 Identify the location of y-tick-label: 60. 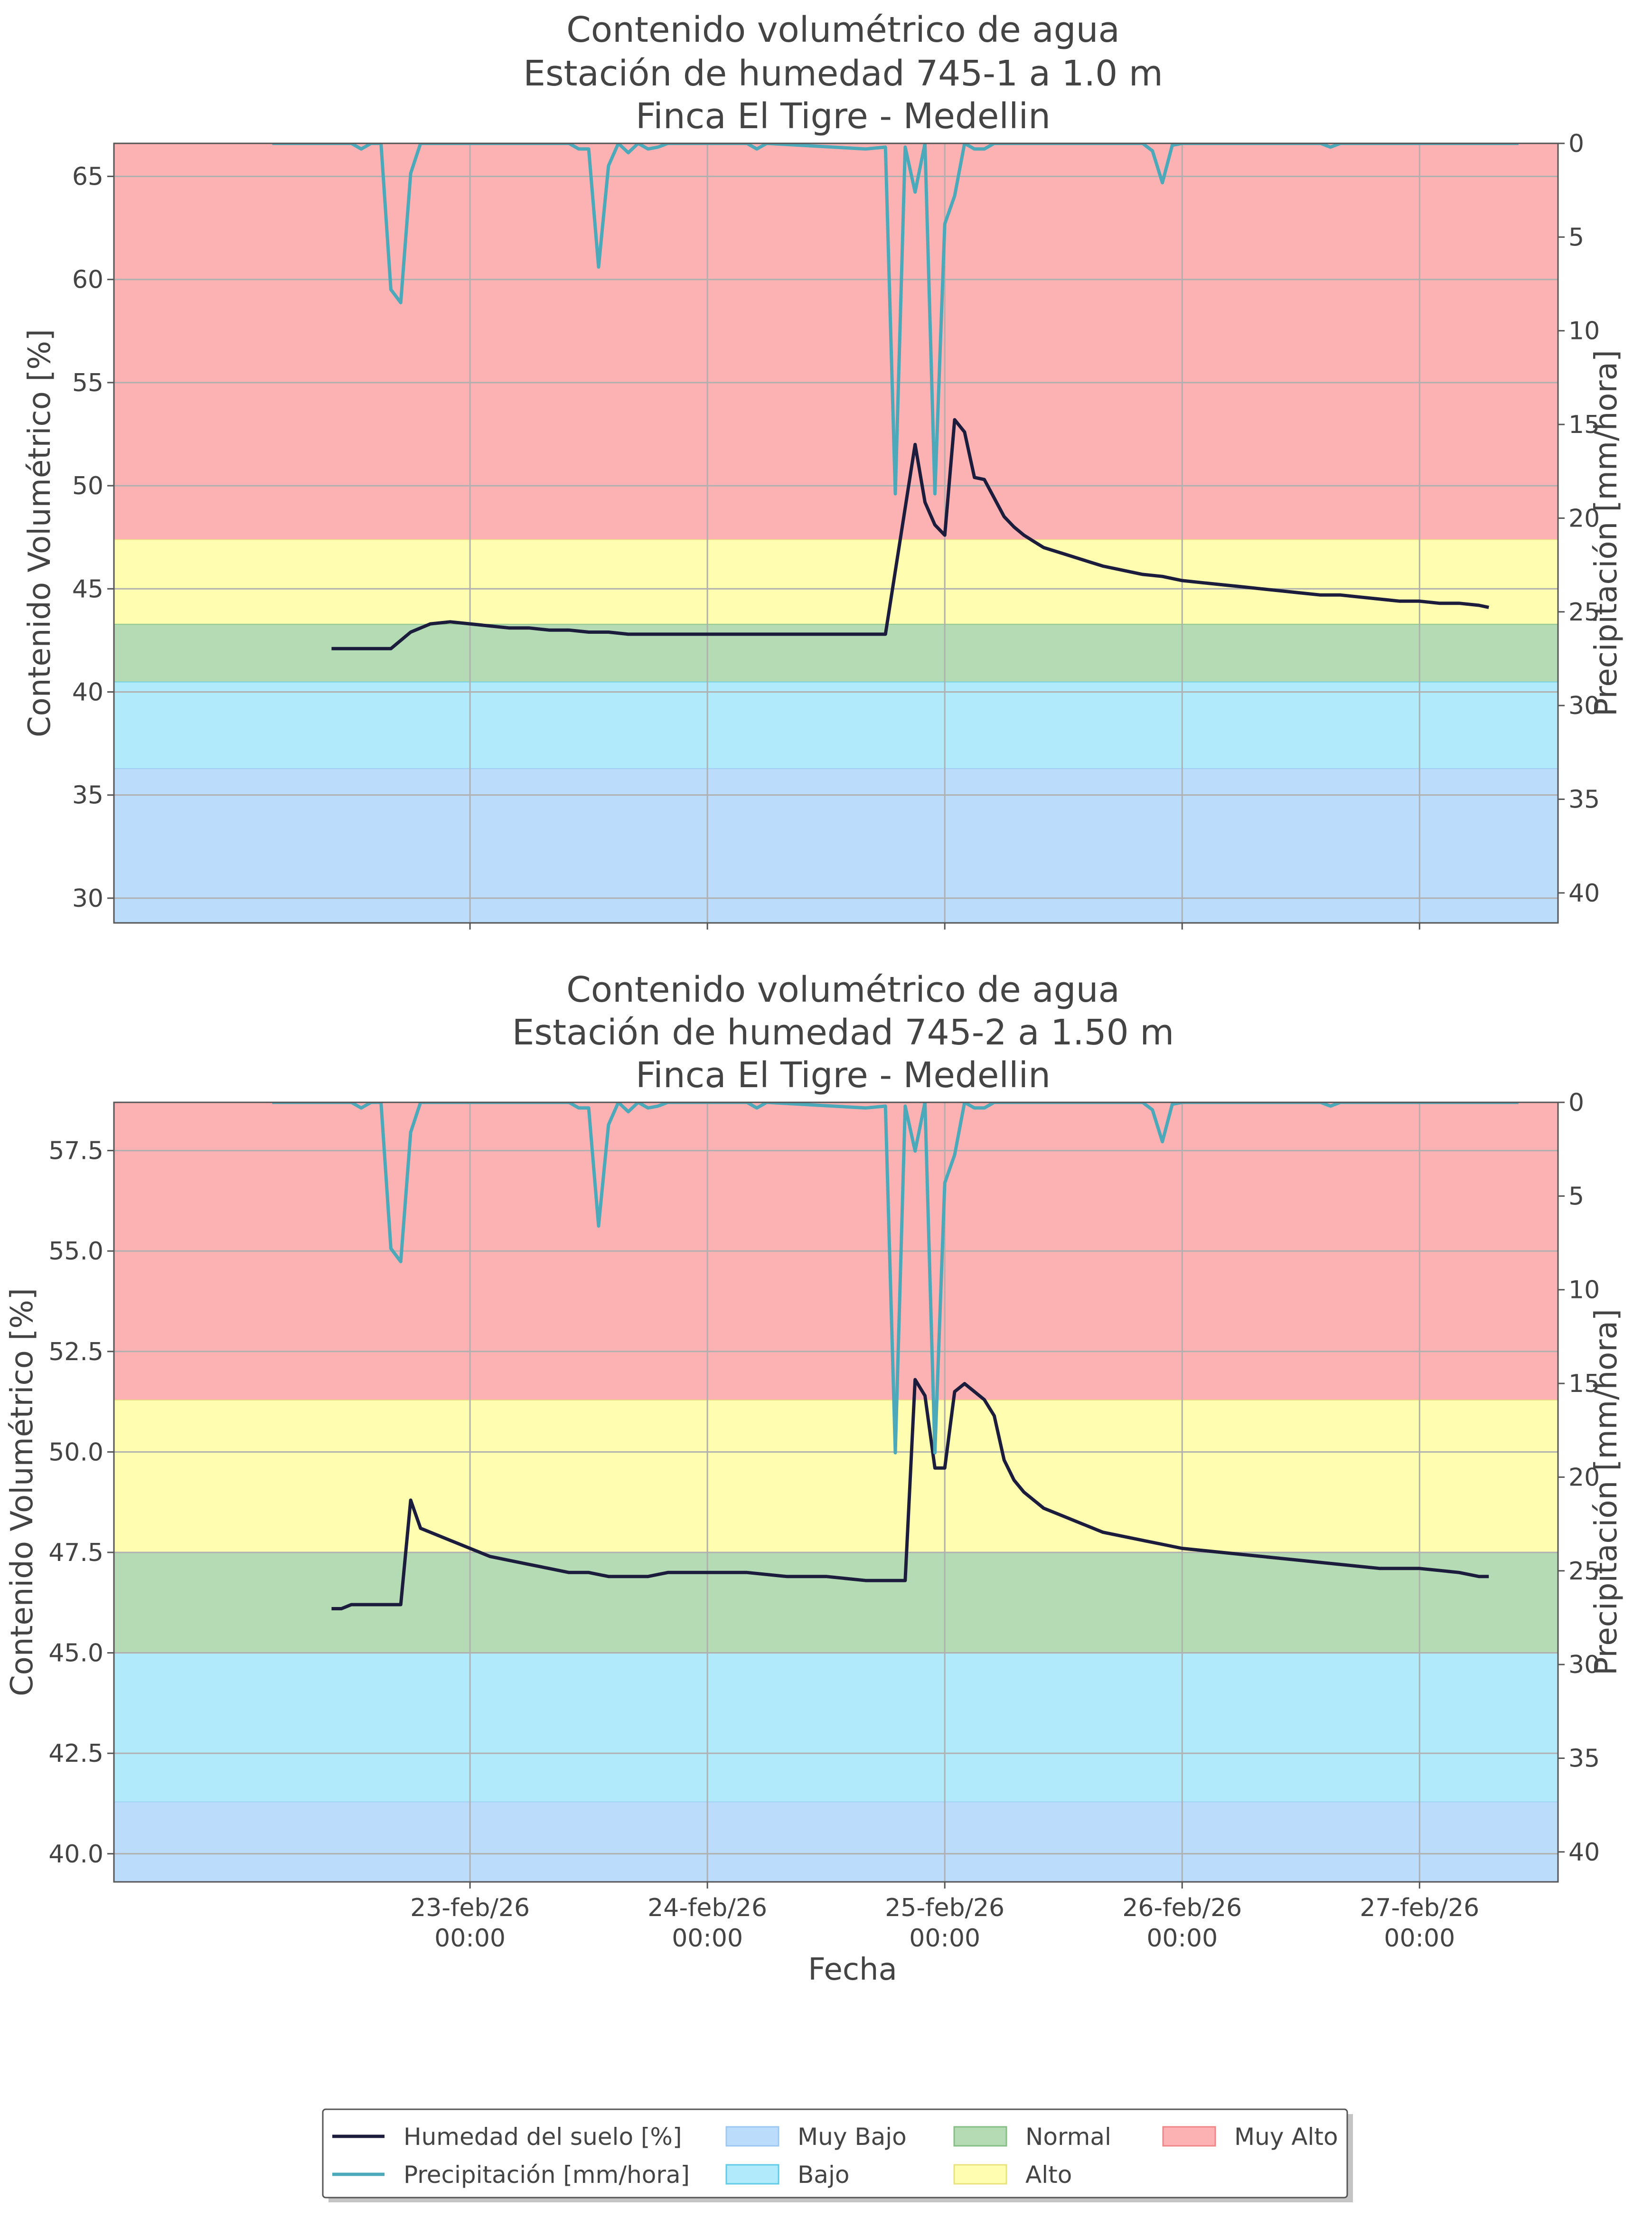
(87, 280).